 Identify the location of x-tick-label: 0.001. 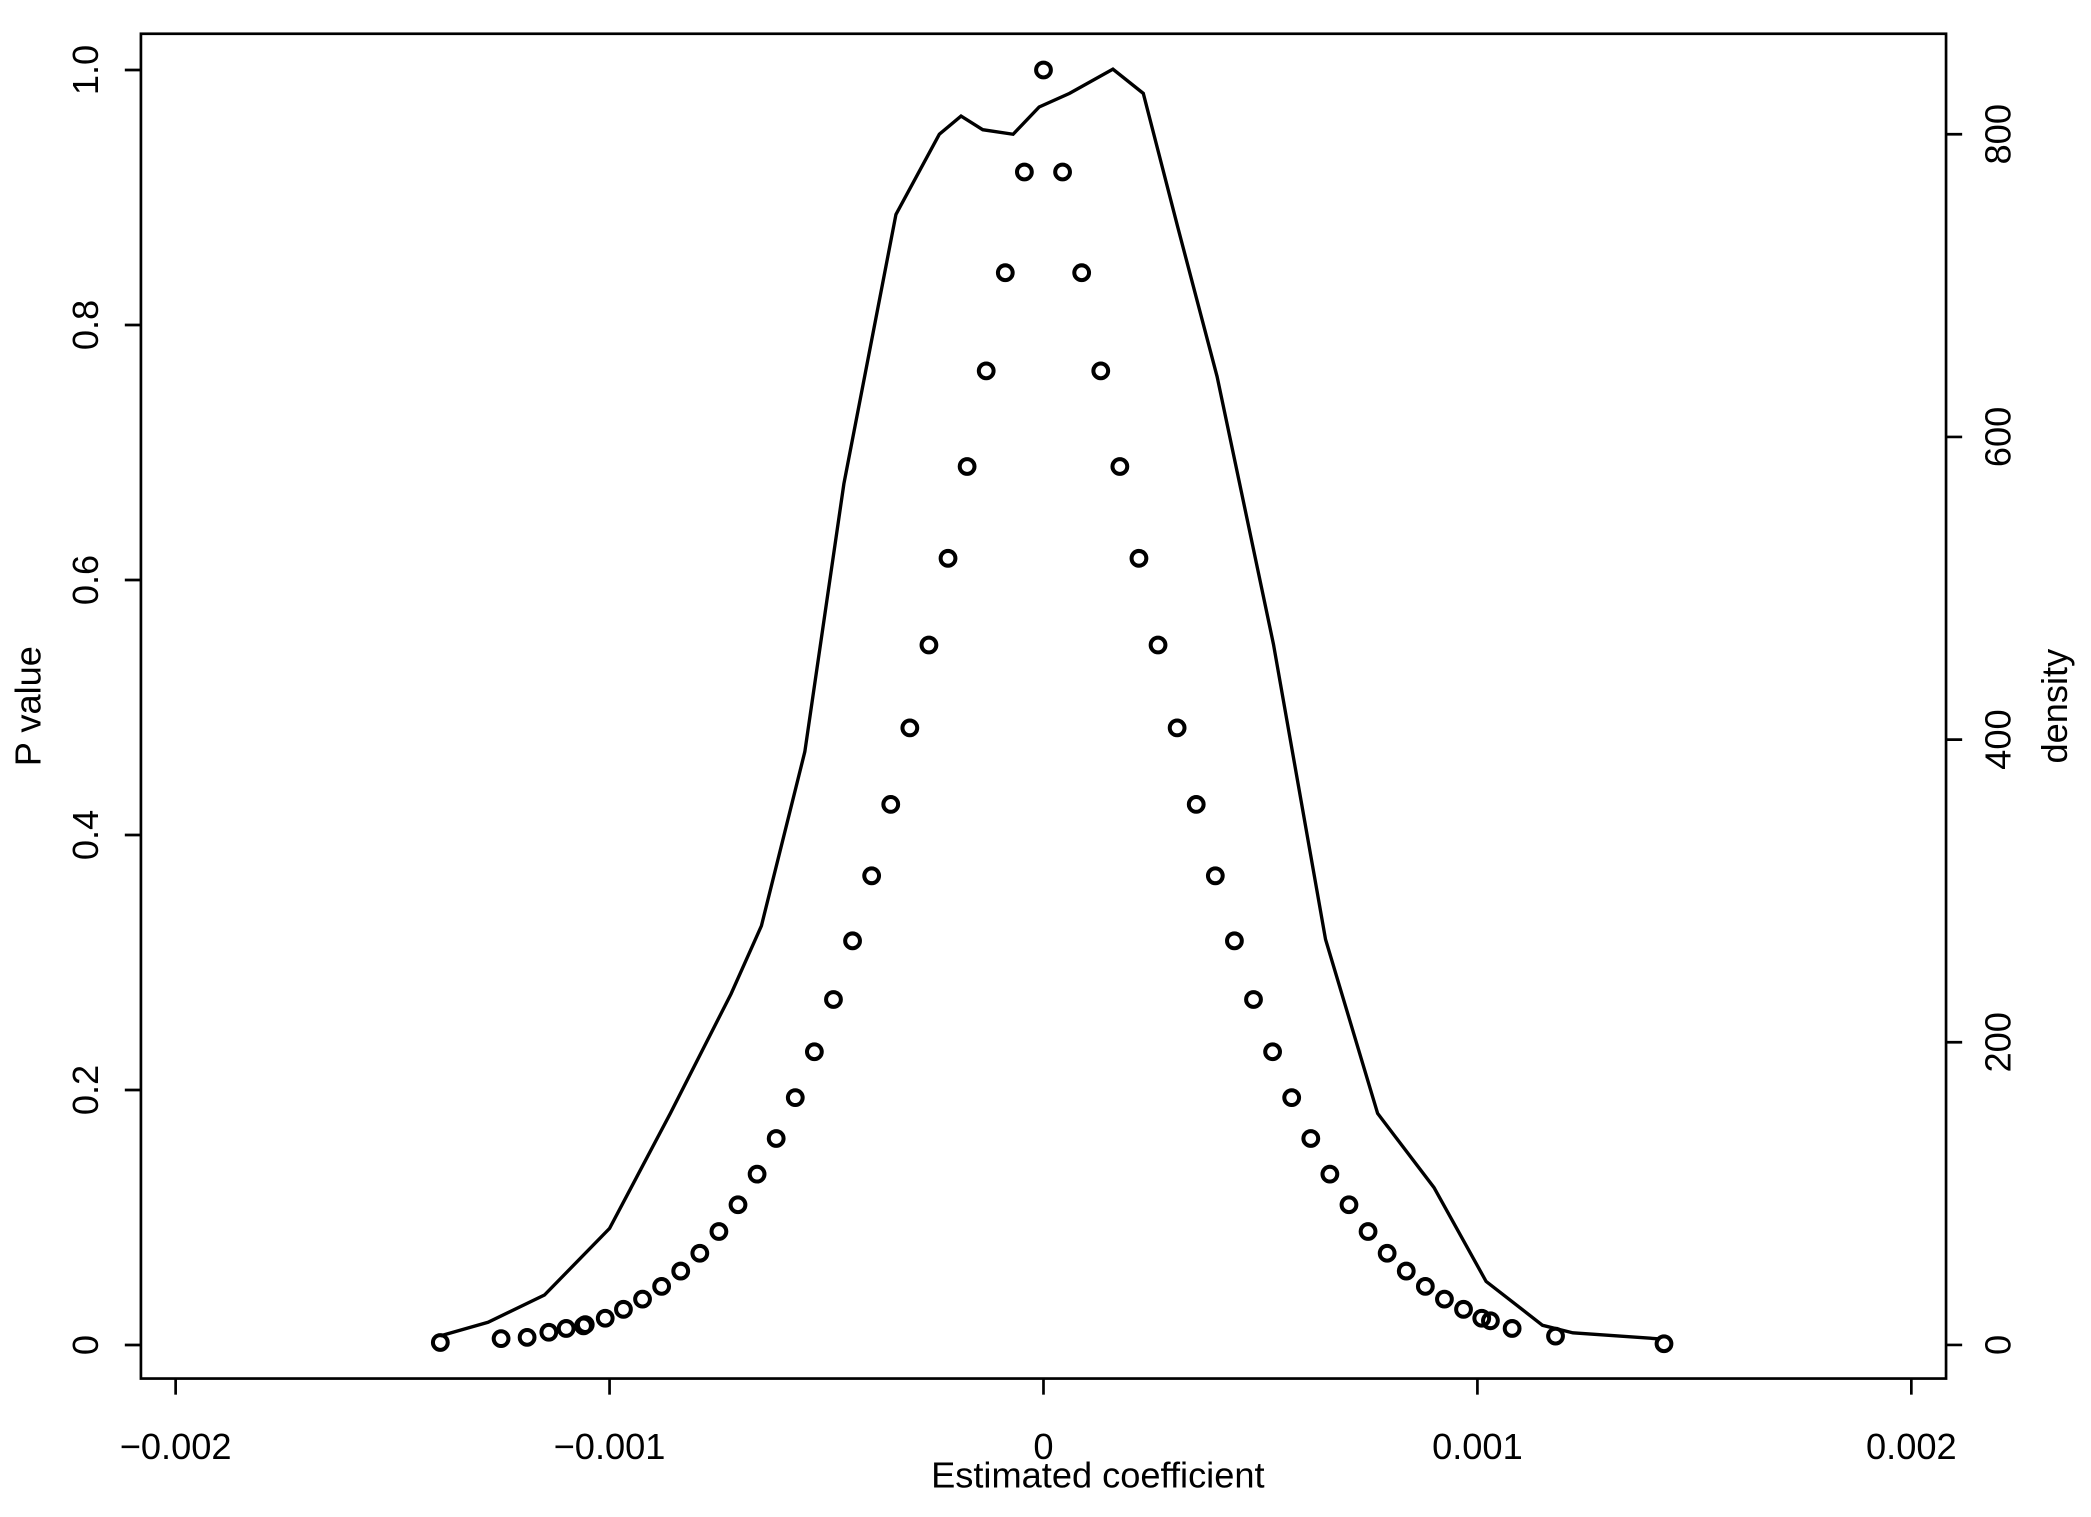
(1477, 1446).